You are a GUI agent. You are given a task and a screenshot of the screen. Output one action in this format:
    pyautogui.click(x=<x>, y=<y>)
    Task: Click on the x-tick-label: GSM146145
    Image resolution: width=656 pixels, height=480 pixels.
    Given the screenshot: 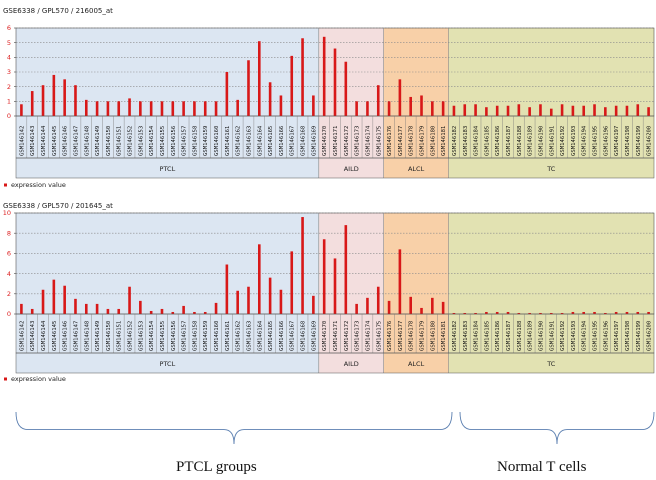 What is the action you would take?
    pyautogui.click(x=55, y=336)
    